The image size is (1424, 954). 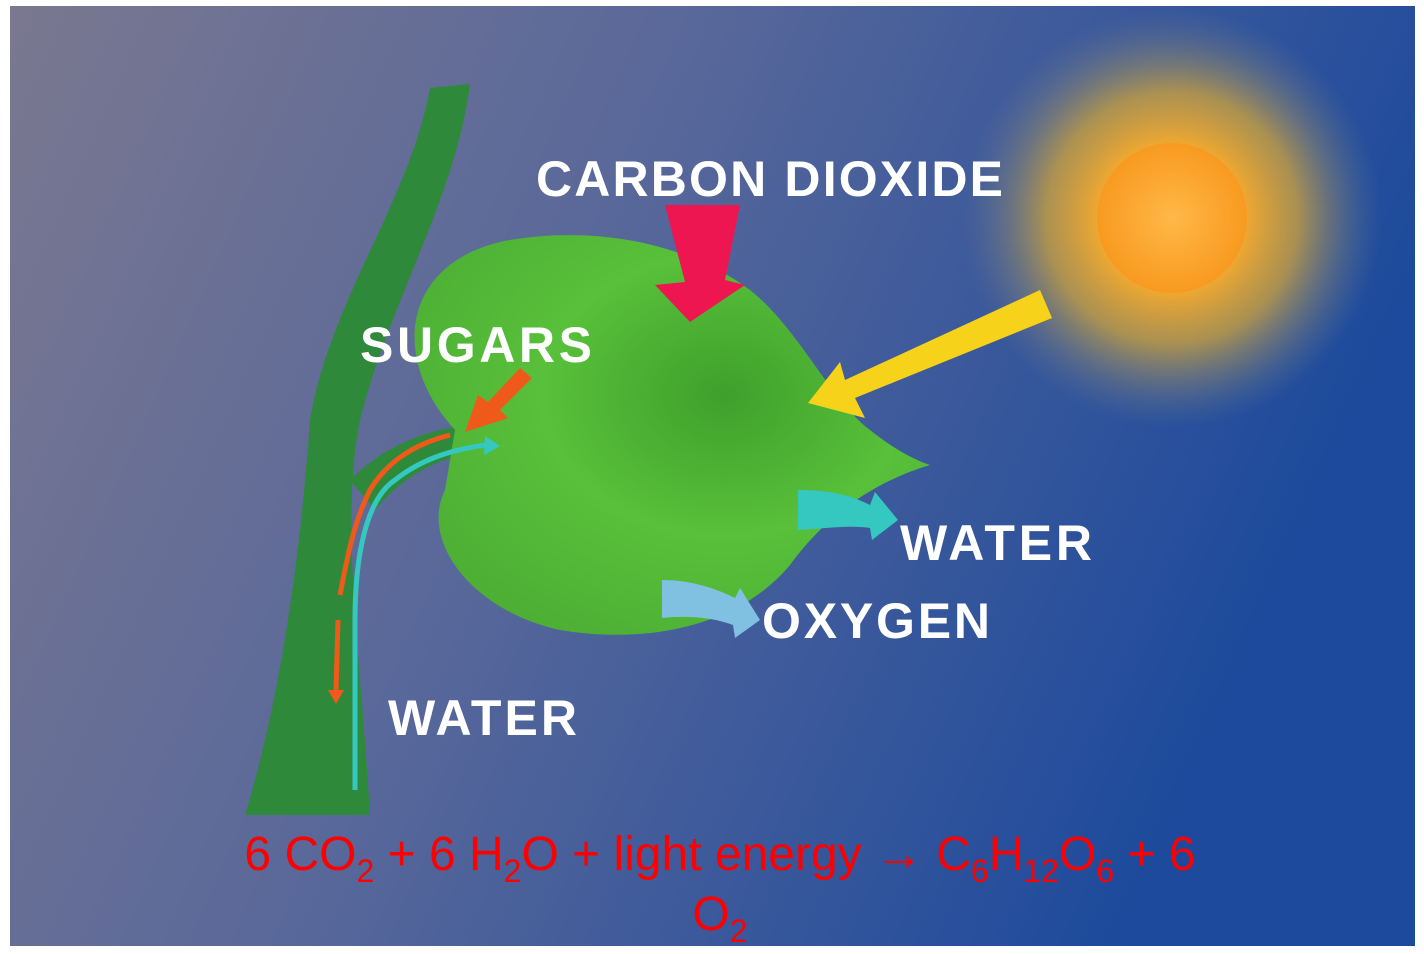 I want to click on co2-arrow, so click(x=700, y=263).